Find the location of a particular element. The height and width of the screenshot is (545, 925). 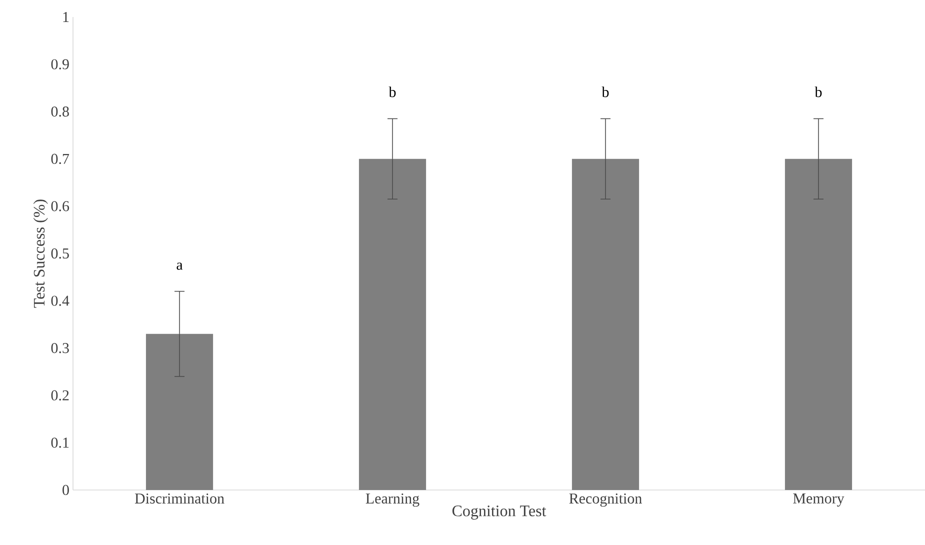

y-tick-label: 0.6 is located at coordinates (60, 206).